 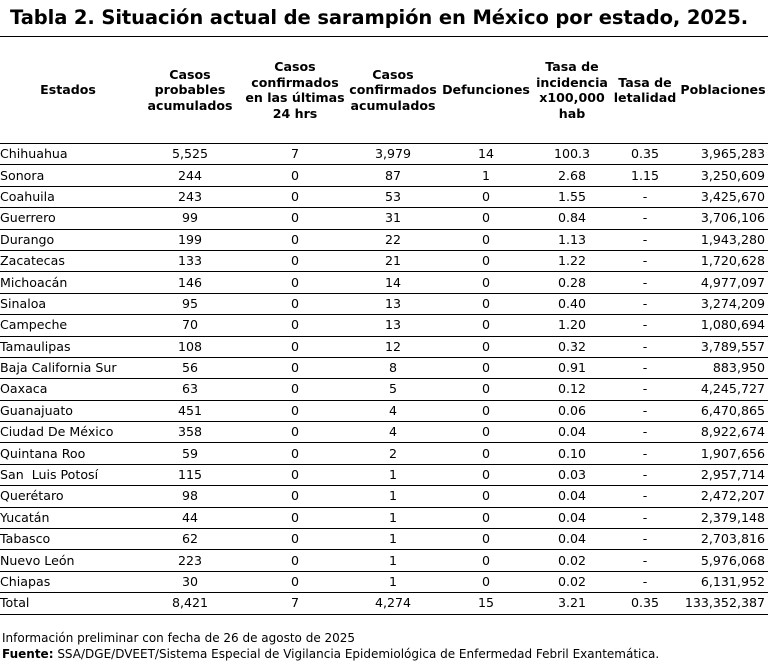 I want to click on header-tasa-incidencia: Tasa de incidencia x100,000 hab, so click(x=572, y=90).